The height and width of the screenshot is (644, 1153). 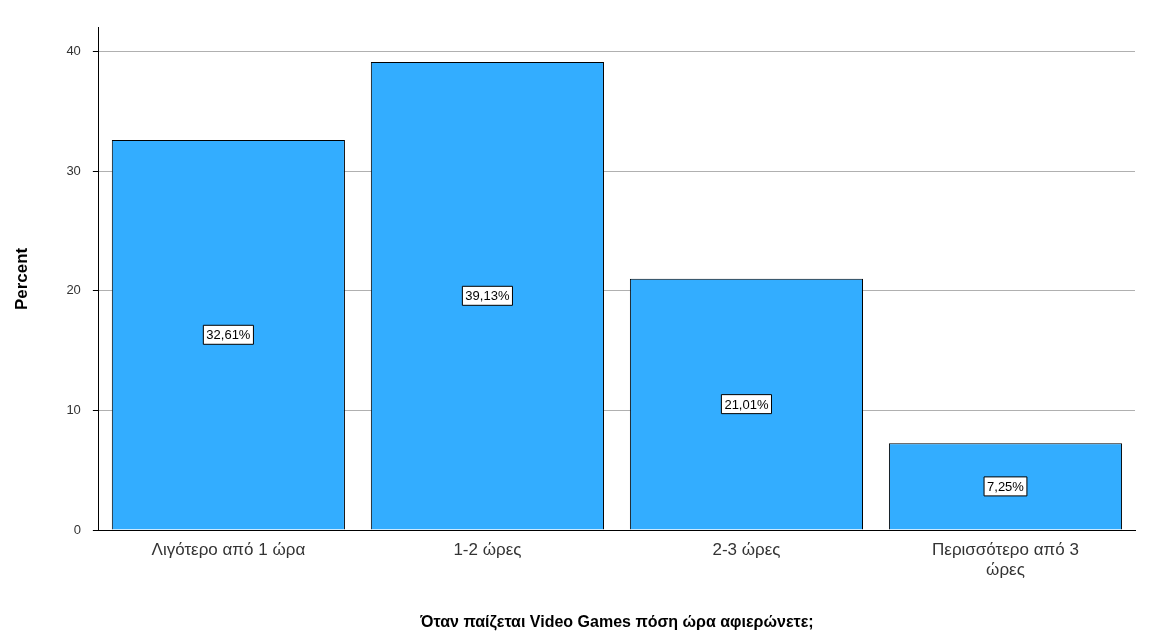 What do you see at coordinates (73, 170) in the screenshot?
I see `y-tick-label: 30` at bounding box center [73, 170].